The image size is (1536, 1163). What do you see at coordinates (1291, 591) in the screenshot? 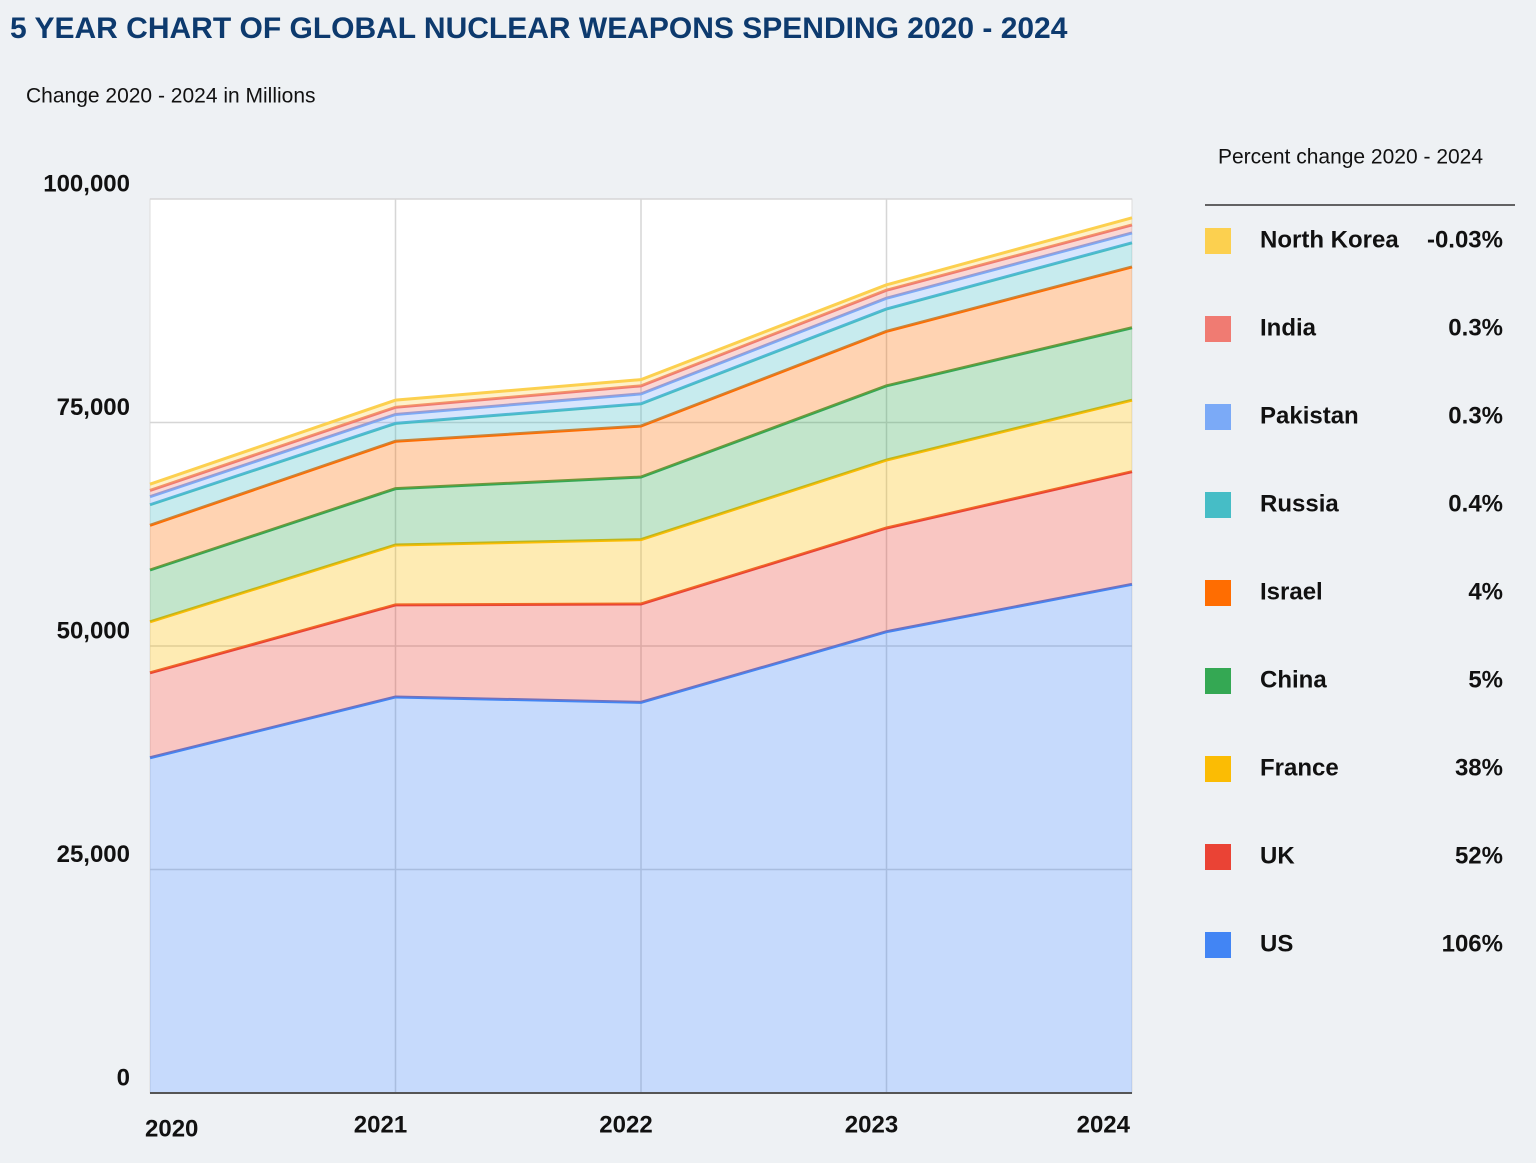
I see `legend-label: Israel` at bounding box center [1291, 591].